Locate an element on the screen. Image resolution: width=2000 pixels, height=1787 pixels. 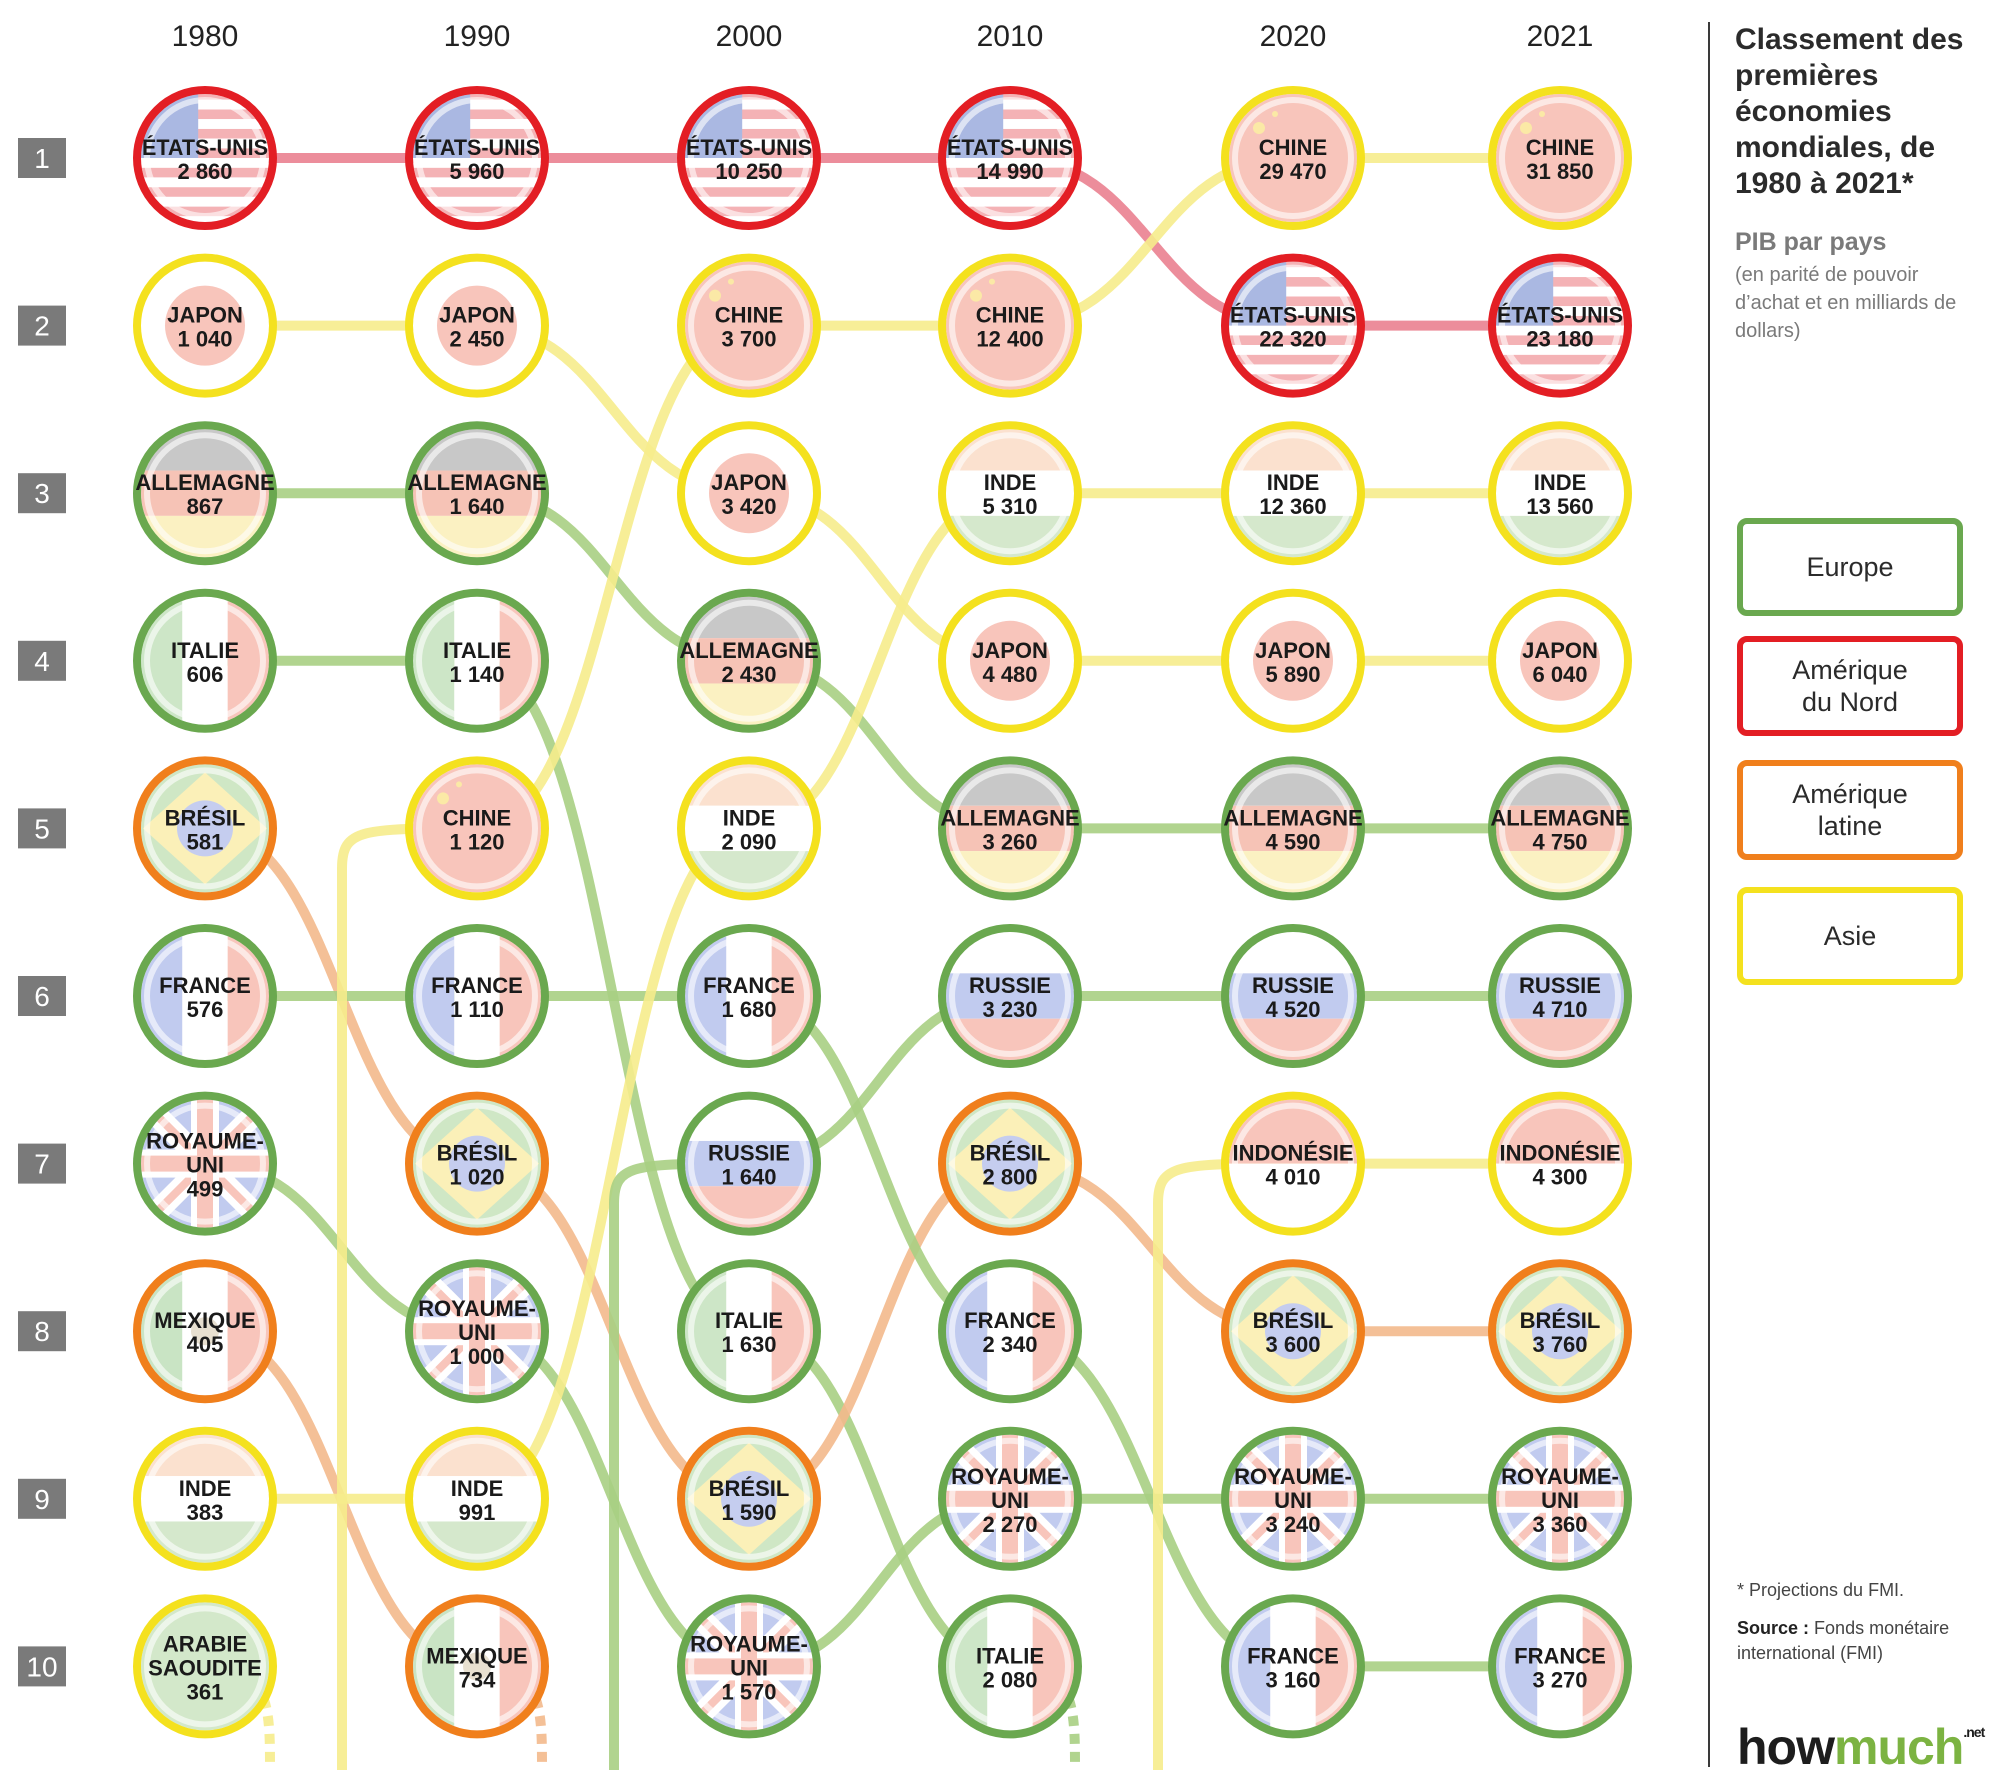
year-label-2020: 2020 is located at coordinates (1293, 36).